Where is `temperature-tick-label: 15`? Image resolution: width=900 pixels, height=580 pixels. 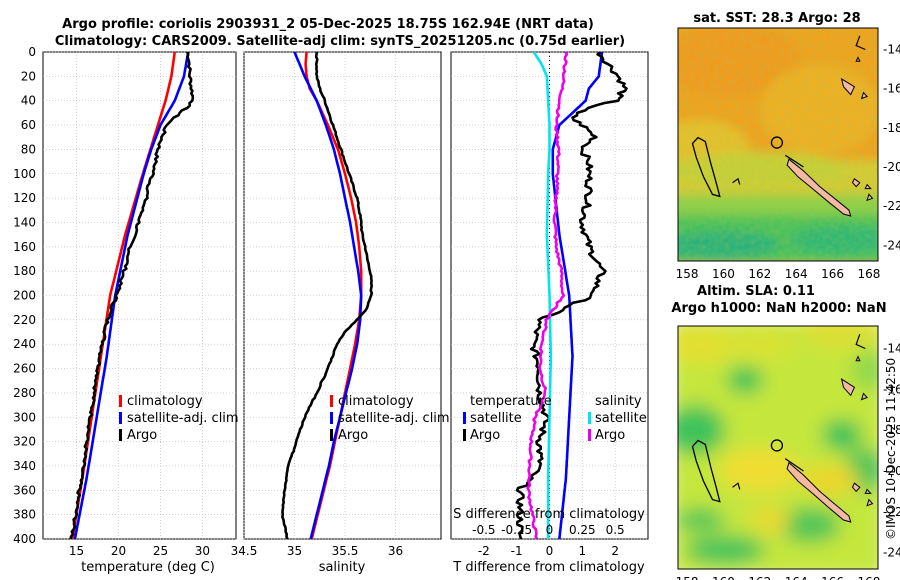
temperature-tick-label: 15 is located at coordinates (76, 551).